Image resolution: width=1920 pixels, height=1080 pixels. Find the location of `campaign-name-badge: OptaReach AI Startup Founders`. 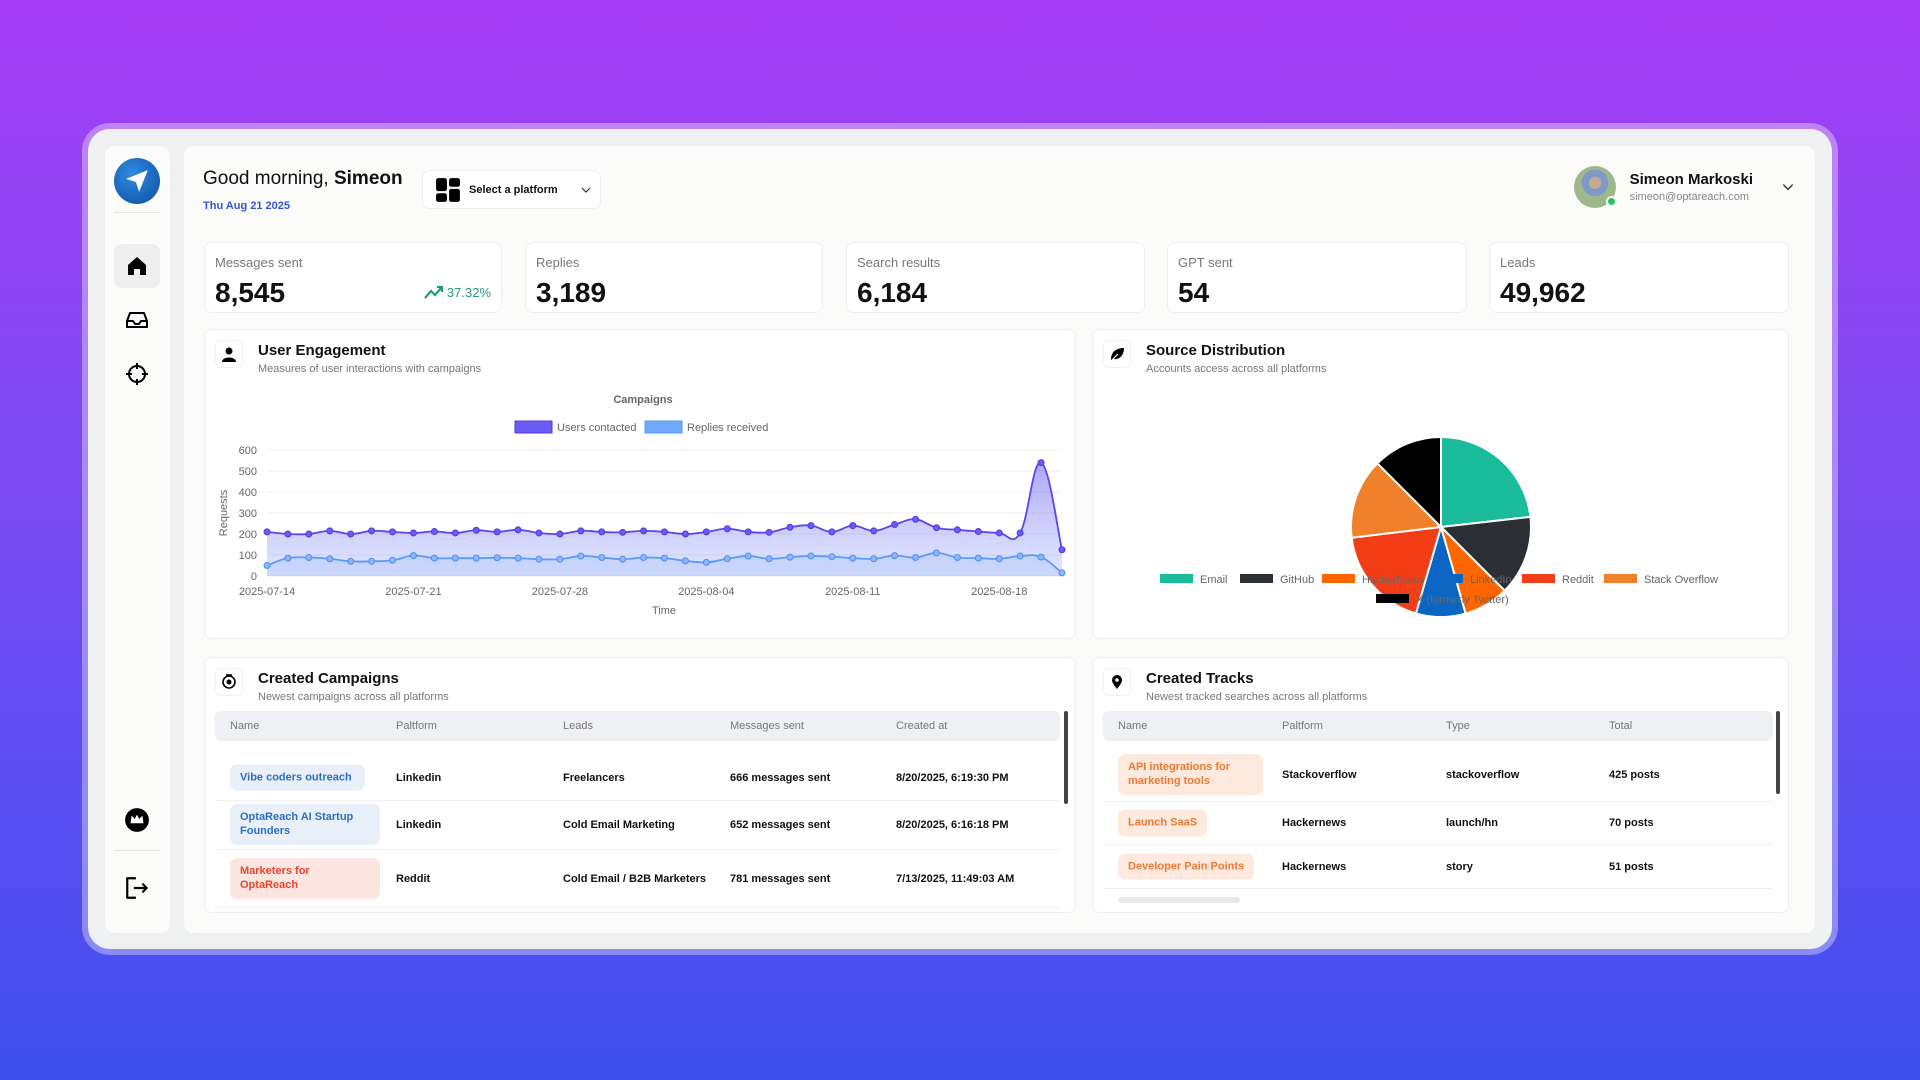

campaign-name-badge: OptaReach AI Startup Founders is located at coordinates (305, 824).